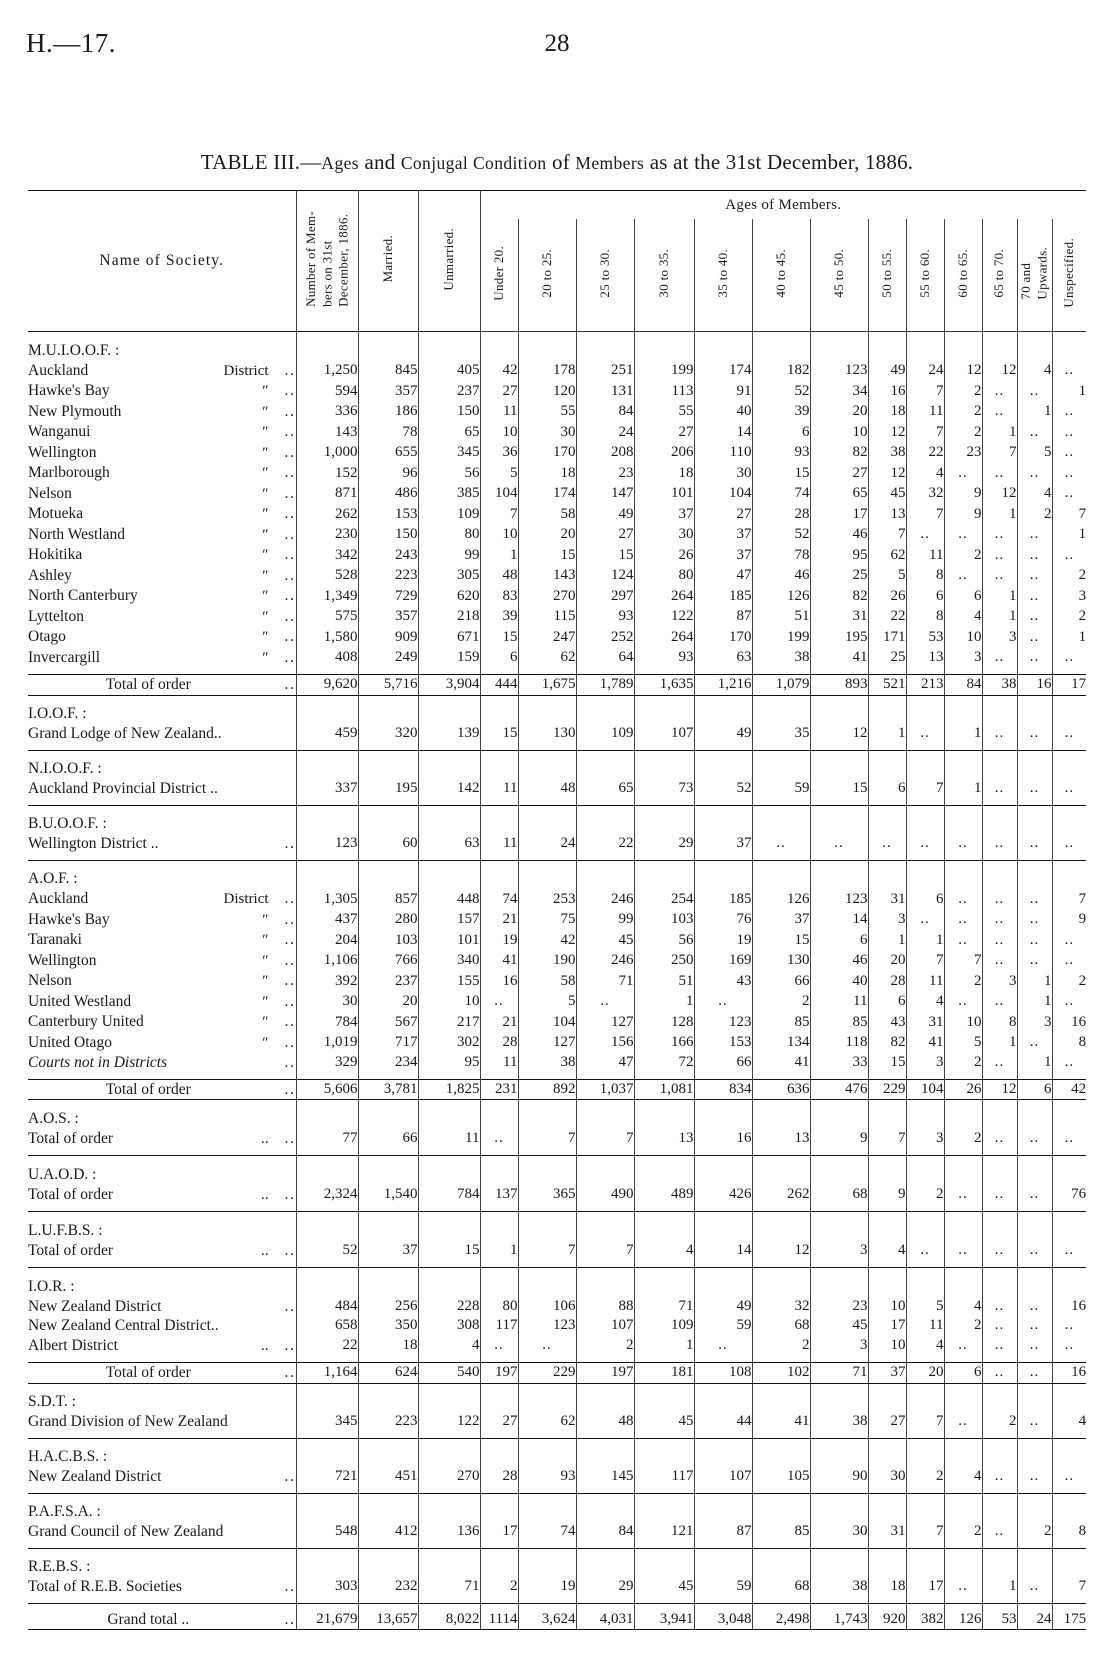 The width and height of the screenshot is (1114, 1670). Describe the element at coordinates (780, 275) in the screenshot. I see `header-age-40-45: 40 to 45.` at that location.